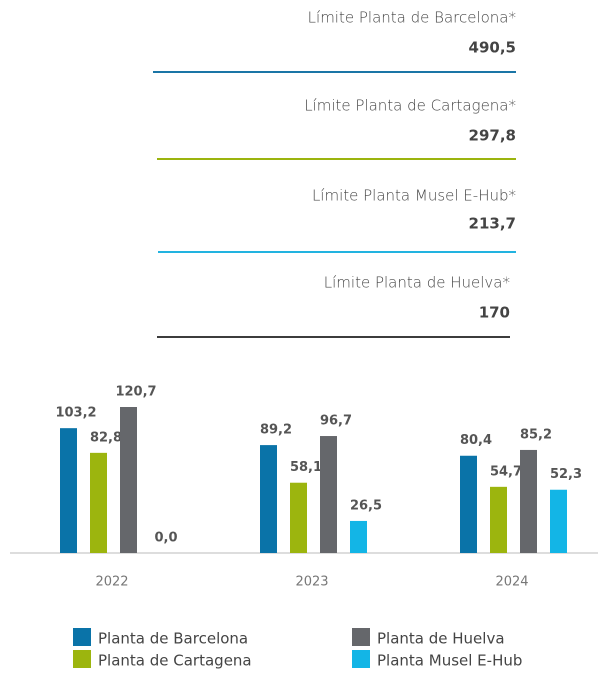  I want to click on legend-label: Planta de Cartagena, so click(175, 661).